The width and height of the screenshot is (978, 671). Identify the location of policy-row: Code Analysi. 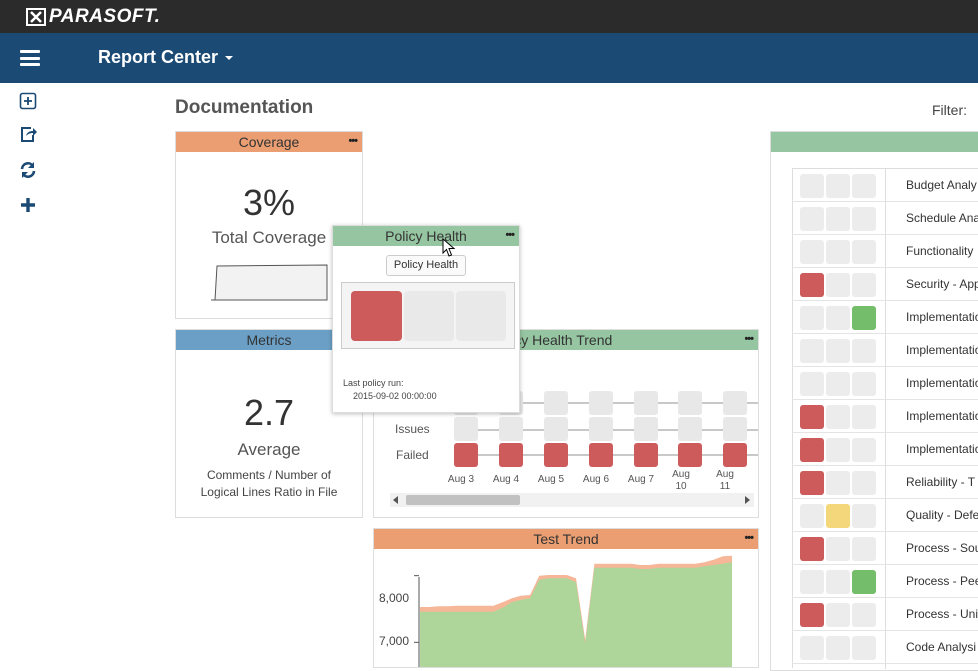
(885, 647).